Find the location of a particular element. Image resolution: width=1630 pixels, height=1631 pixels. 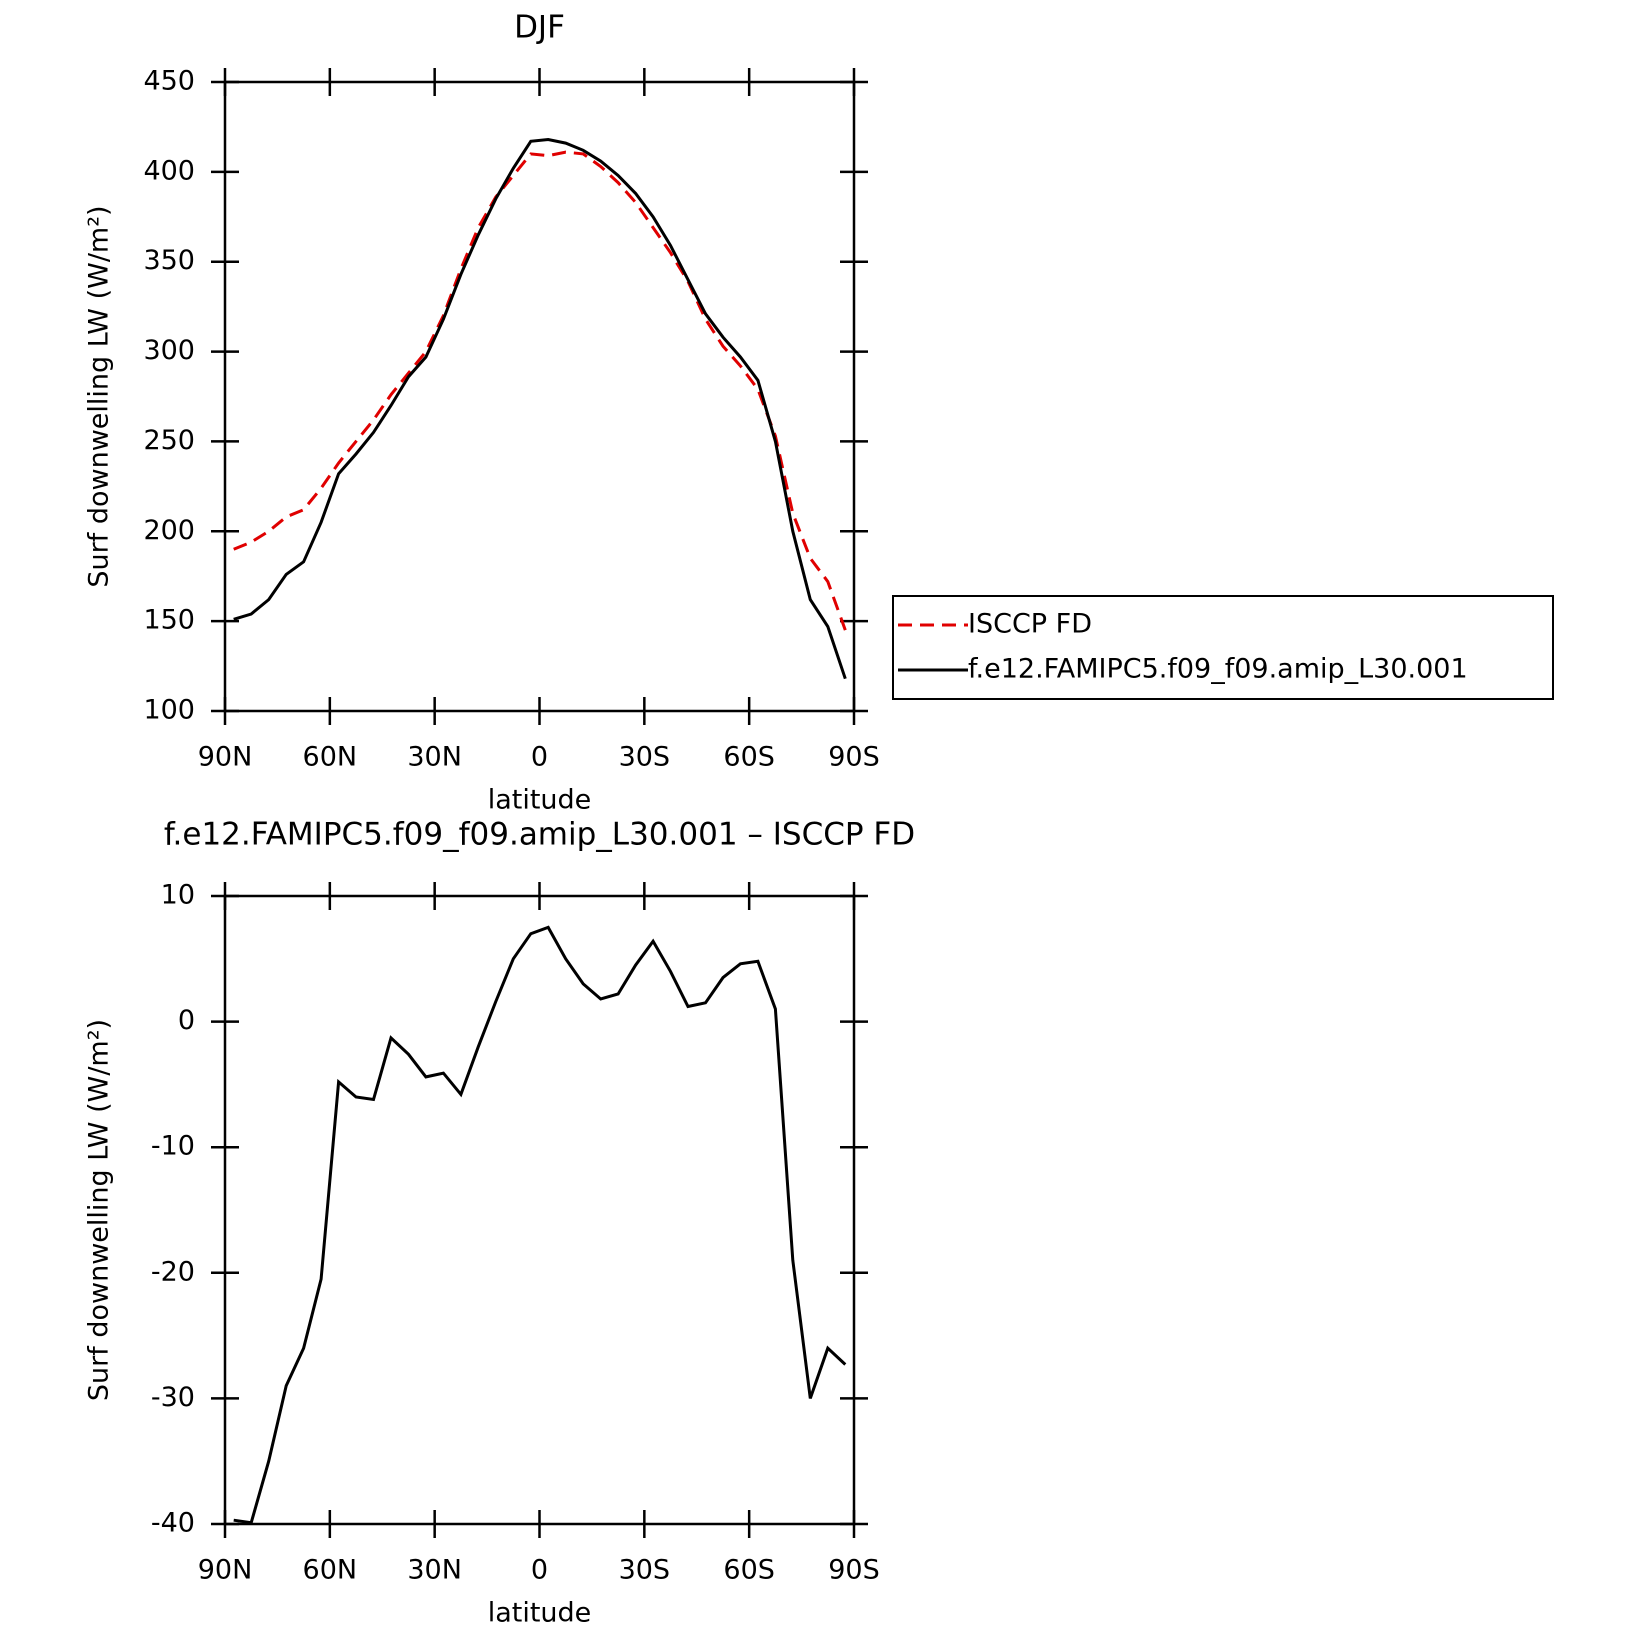

y-tick-label: 300 is located at coordinates (169, 350).